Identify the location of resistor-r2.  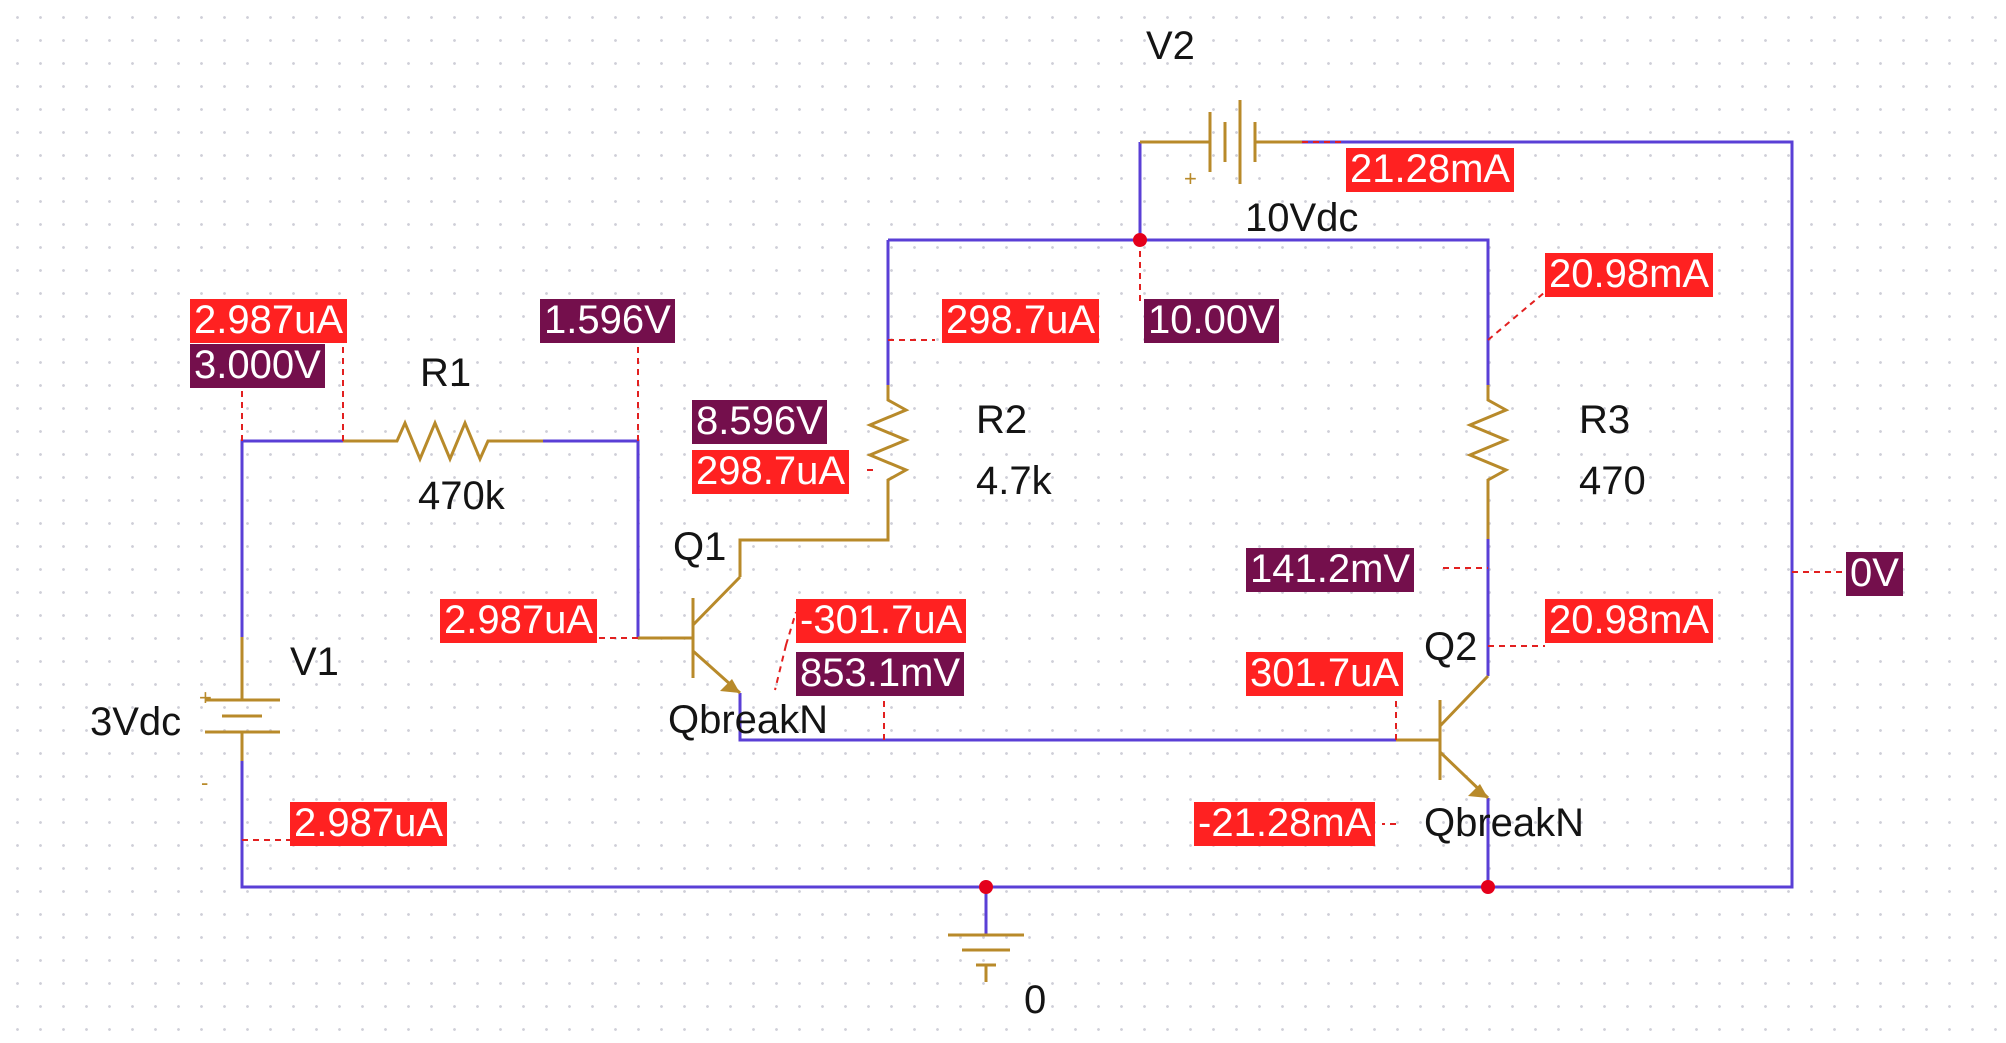
(824, 481).